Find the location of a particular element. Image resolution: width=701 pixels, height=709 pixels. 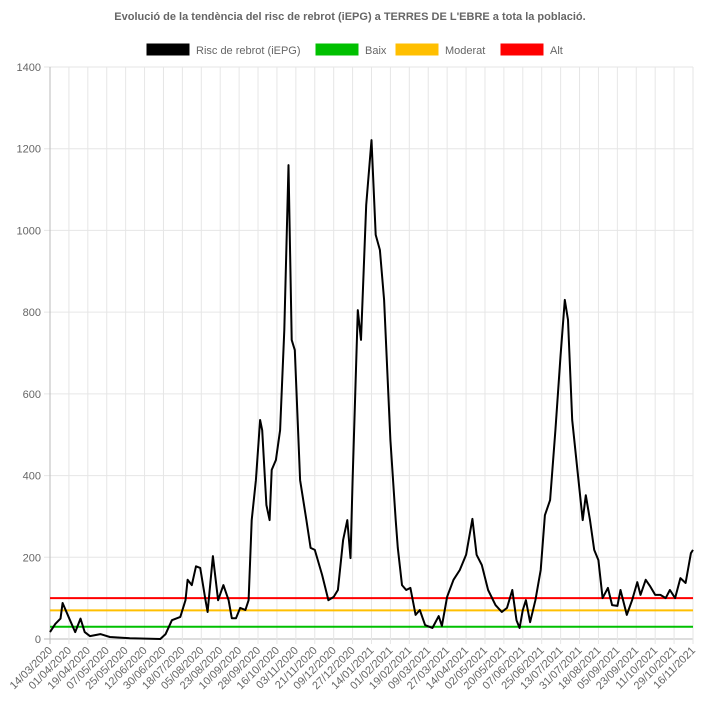

y-tick-label: 1000 is located at coordinates (29, 231).